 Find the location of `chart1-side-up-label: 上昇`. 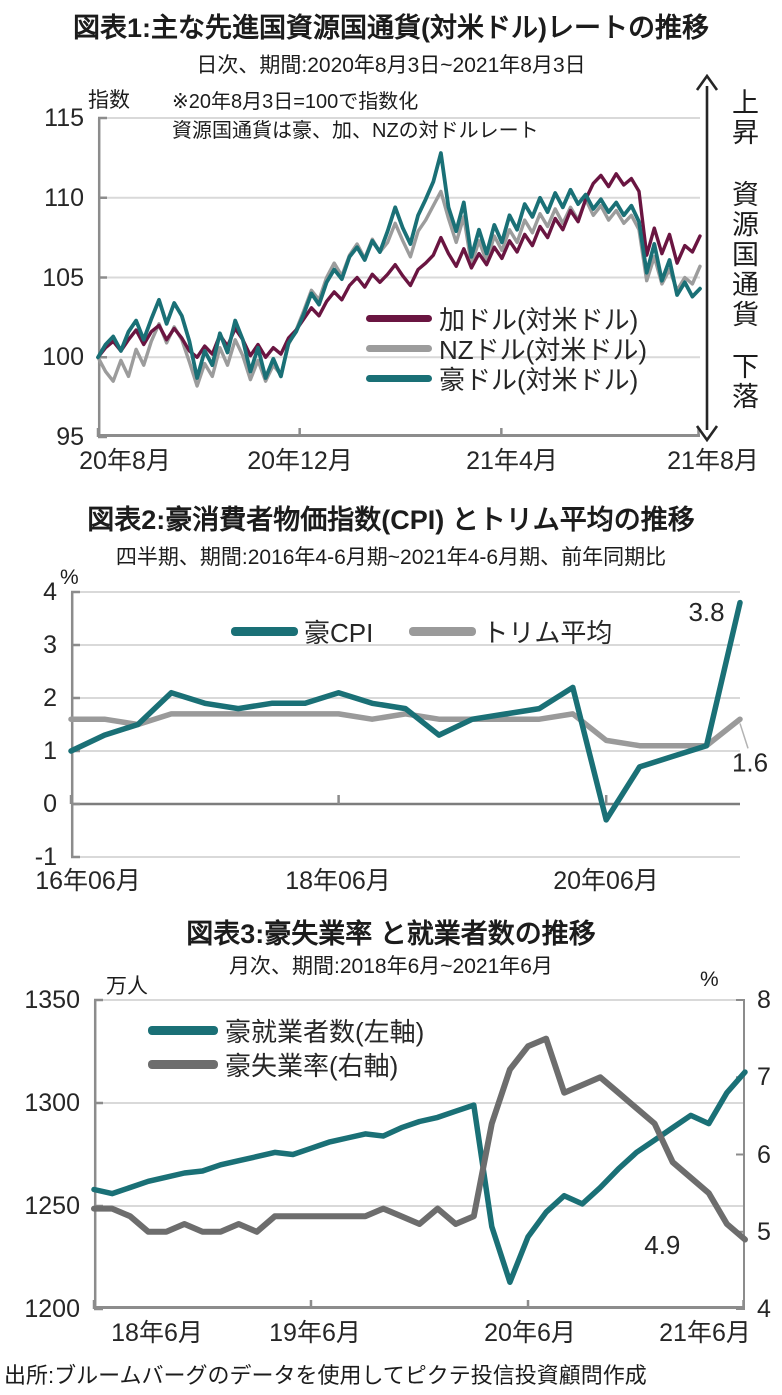

chart1-side-up-label: 上昇 is located at coordinates (743, 118).